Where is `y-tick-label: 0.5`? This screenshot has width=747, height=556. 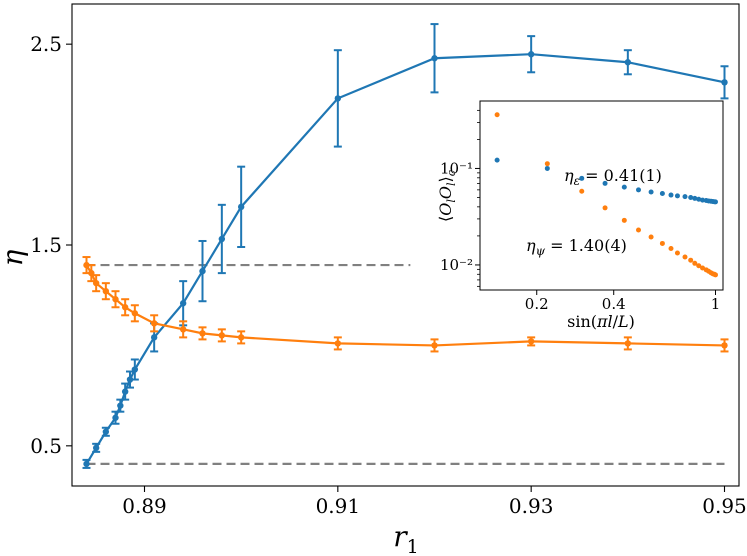
y-tick-label: 0.5 is located at coordinates (46, 446).